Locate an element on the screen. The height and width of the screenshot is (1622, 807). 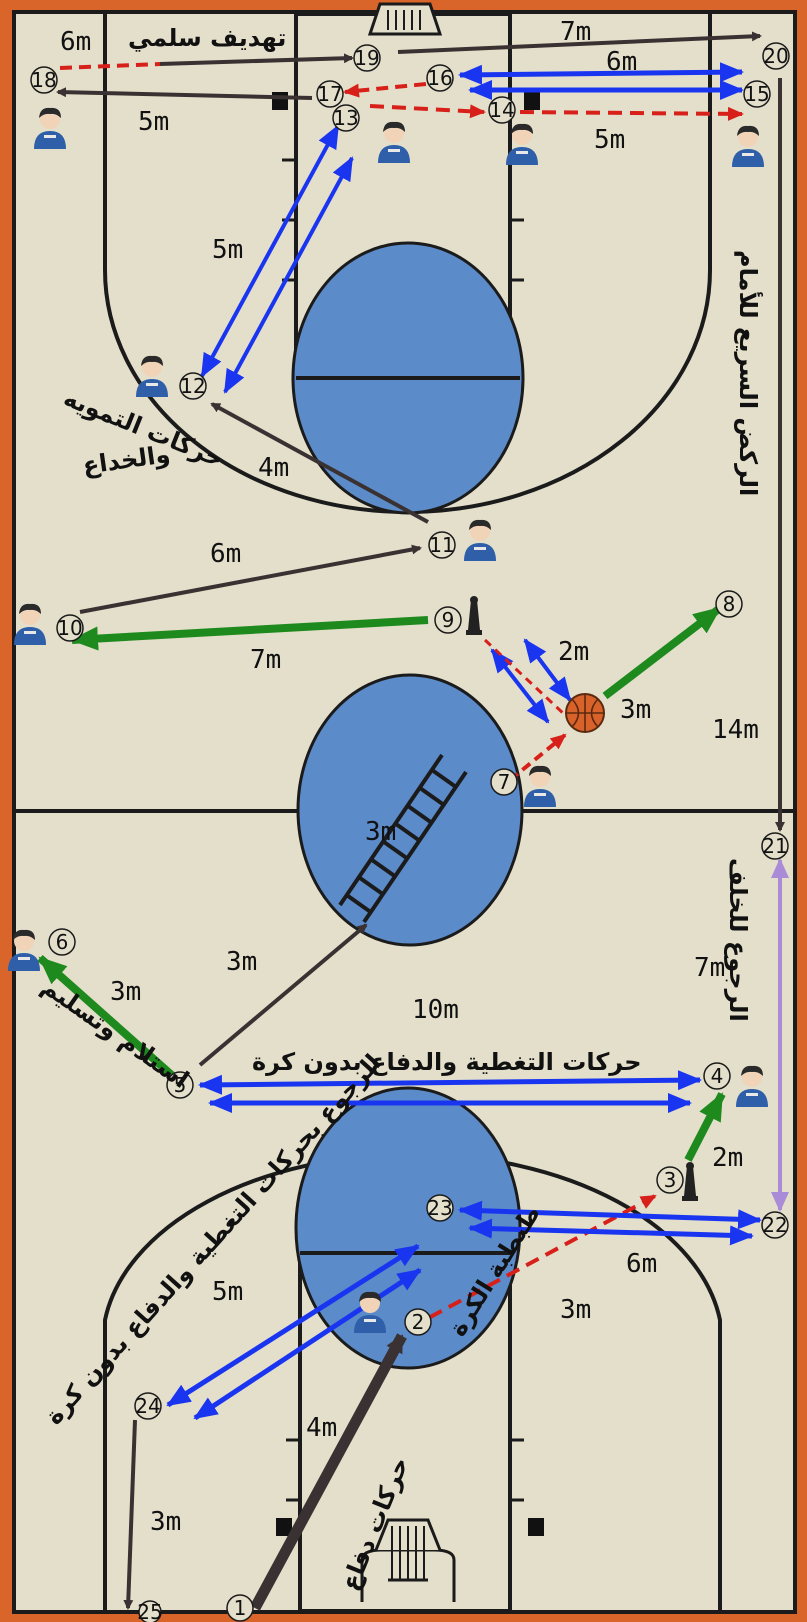
svg-text: 10 is located at coordinates (69, 628).